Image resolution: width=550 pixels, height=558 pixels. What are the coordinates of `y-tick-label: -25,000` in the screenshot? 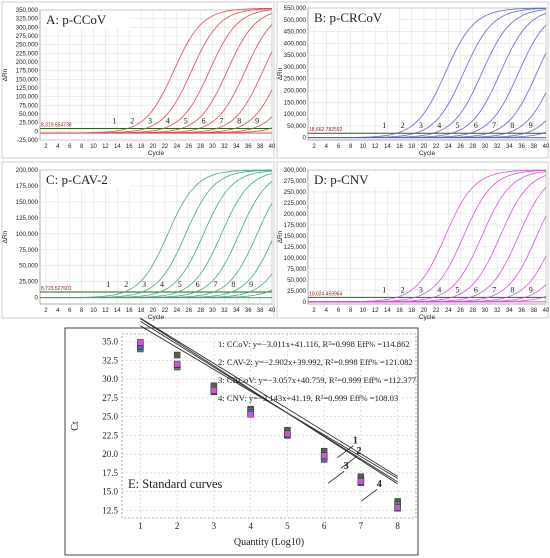 It's located at (28, 140).